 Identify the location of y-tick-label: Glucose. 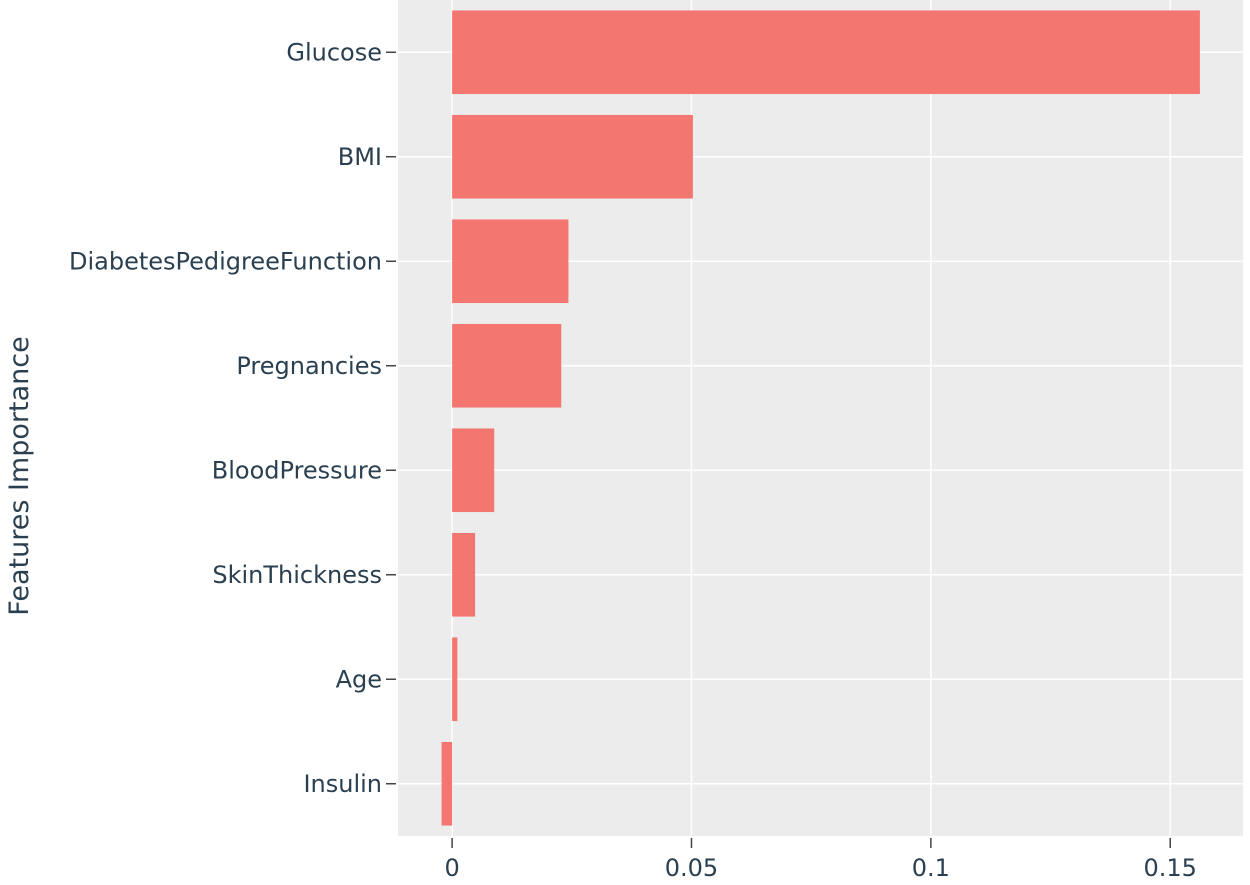
(334, 52).